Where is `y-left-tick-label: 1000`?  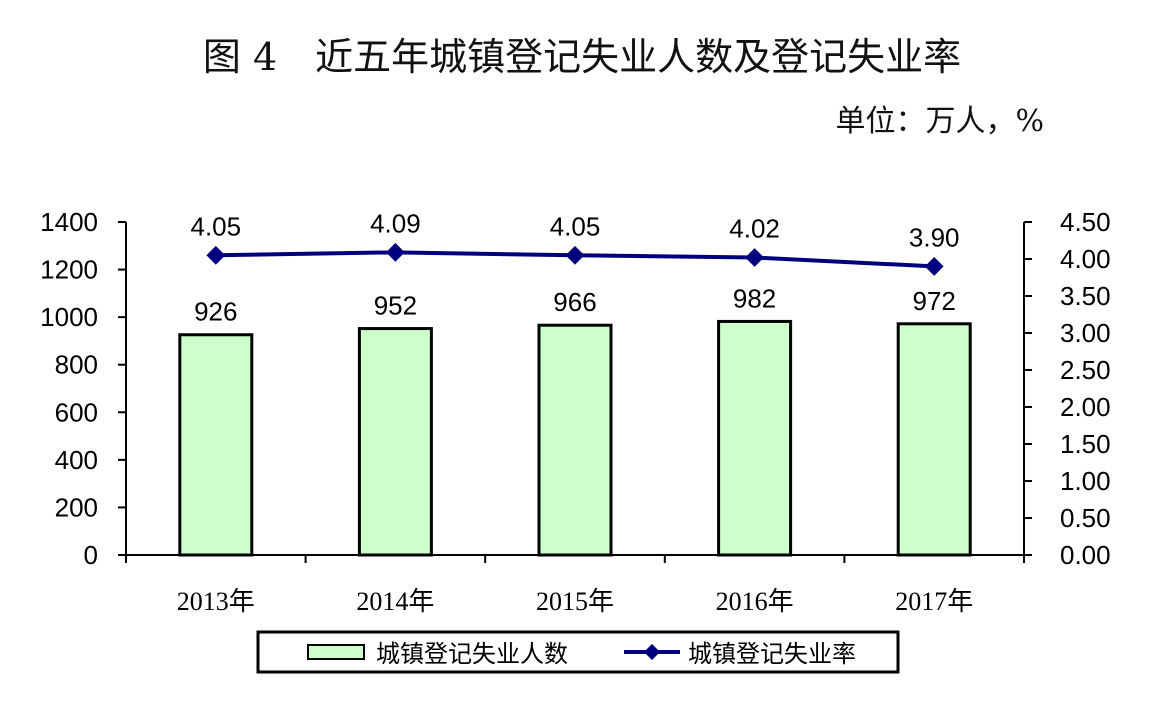
y-left-tick-label: 1000 is located at coordinates (69, 317).